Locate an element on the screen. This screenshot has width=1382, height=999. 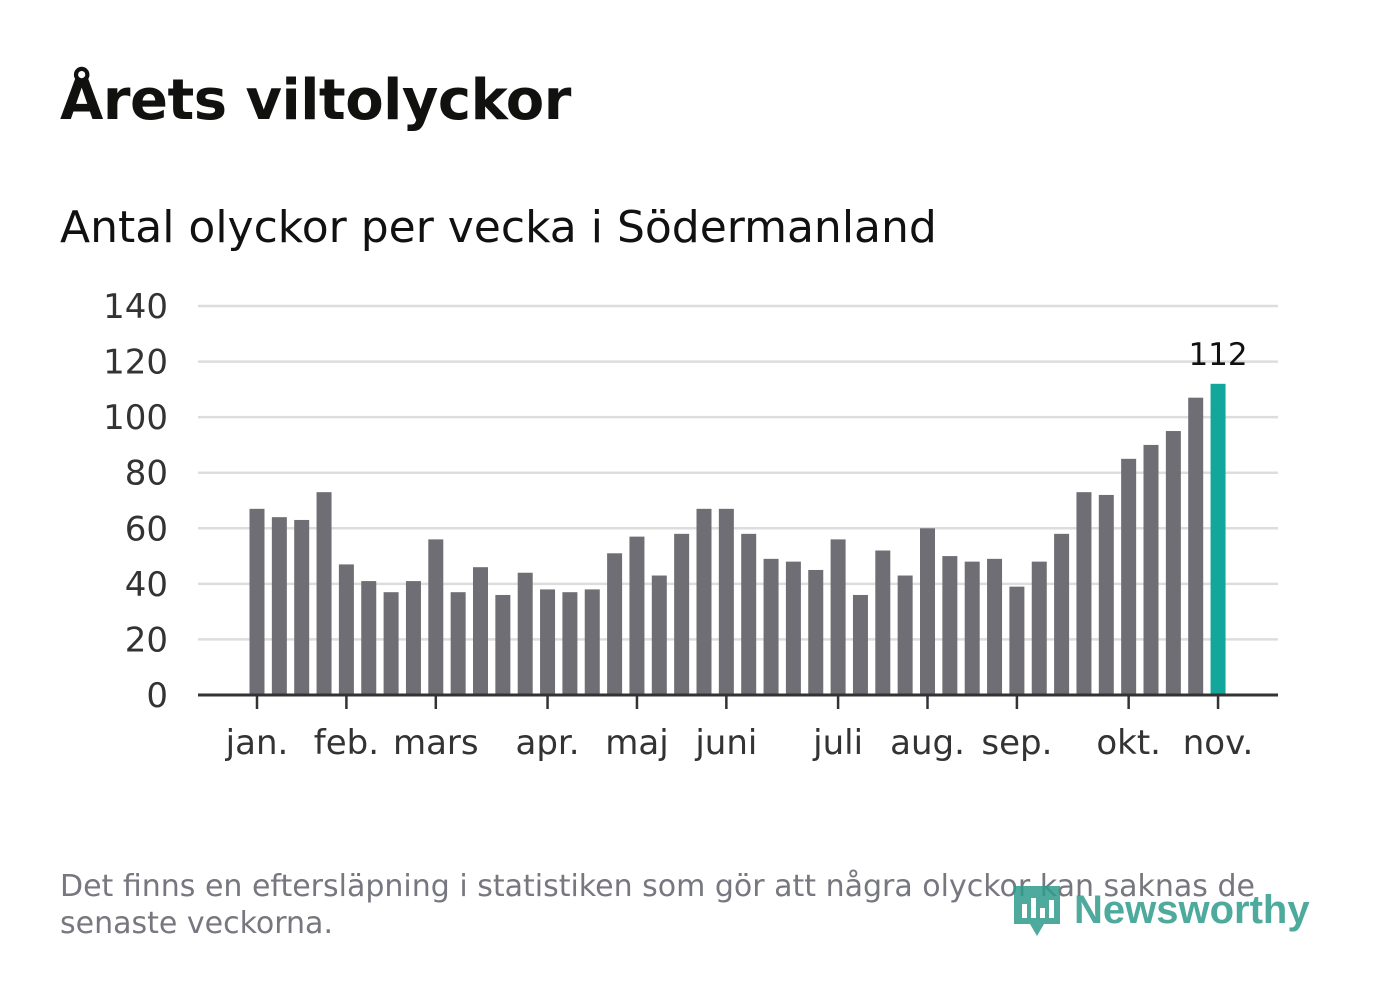
x-tick-label: apr. is located at coordinates (548, 743).